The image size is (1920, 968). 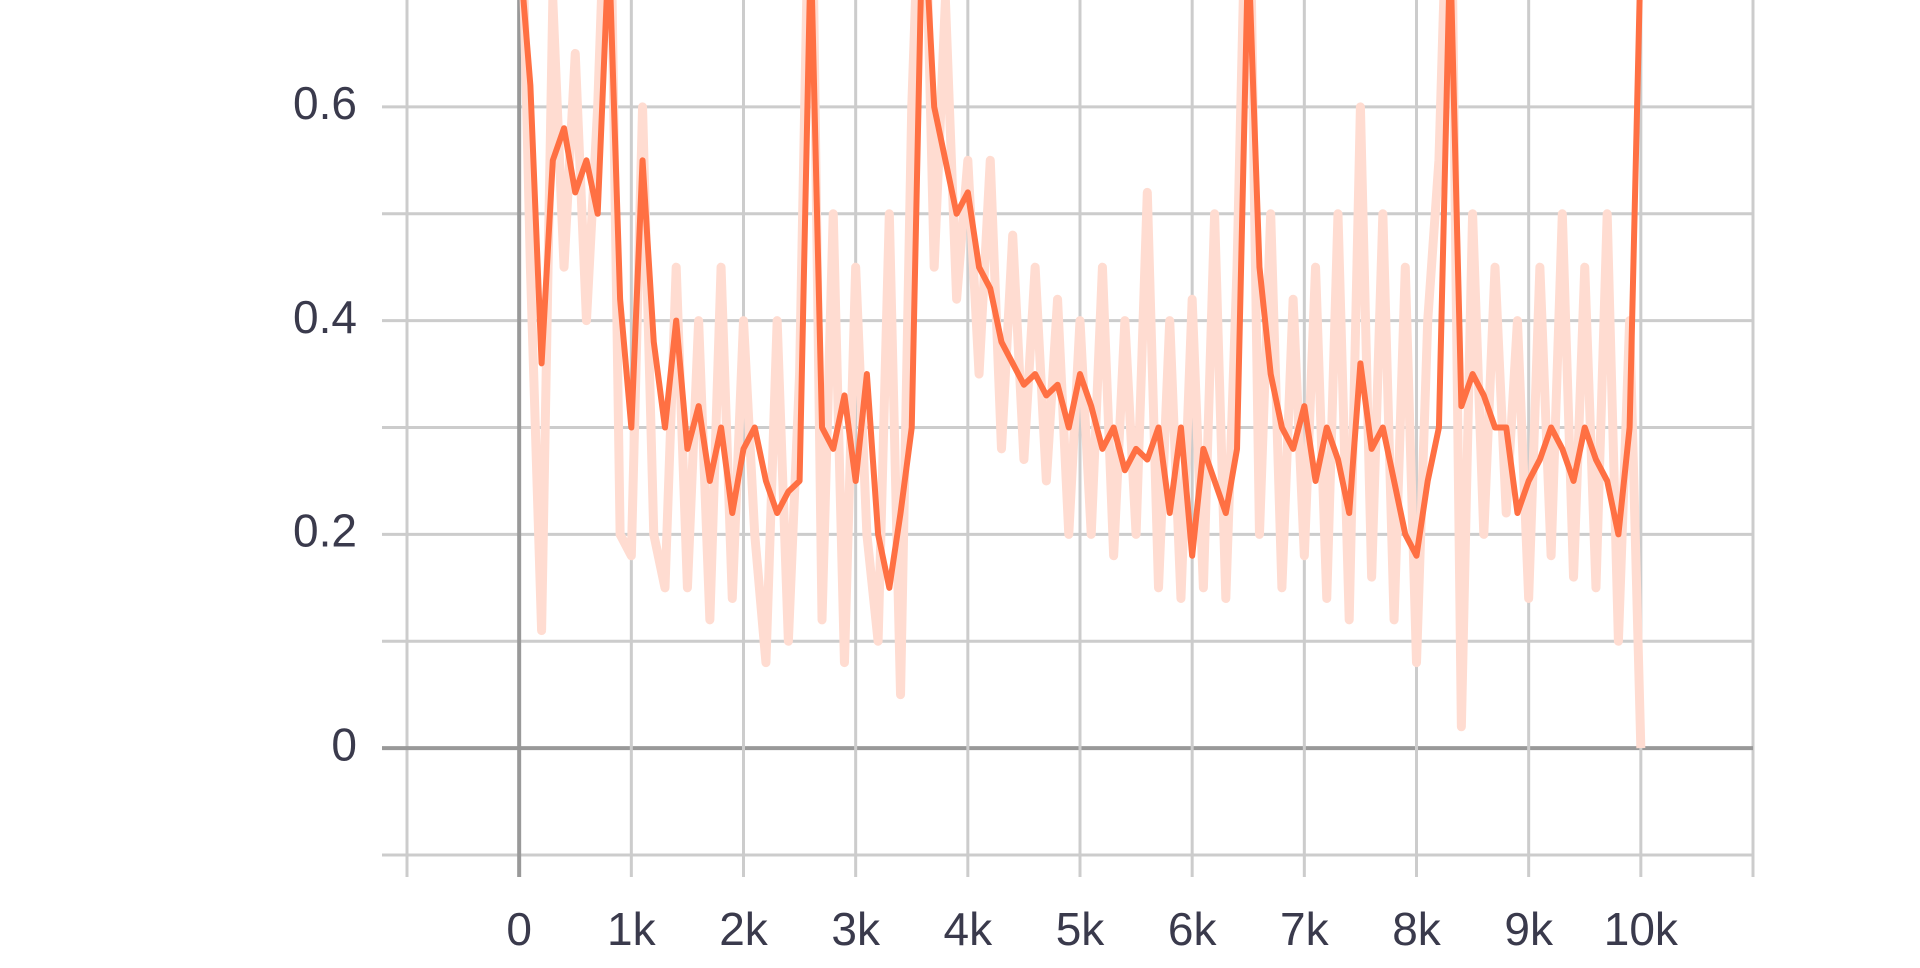 What do you see at coordinates (344, 744) in the screenshot?
I see `y-tick-label: 0` at bounding box center [344, 744].